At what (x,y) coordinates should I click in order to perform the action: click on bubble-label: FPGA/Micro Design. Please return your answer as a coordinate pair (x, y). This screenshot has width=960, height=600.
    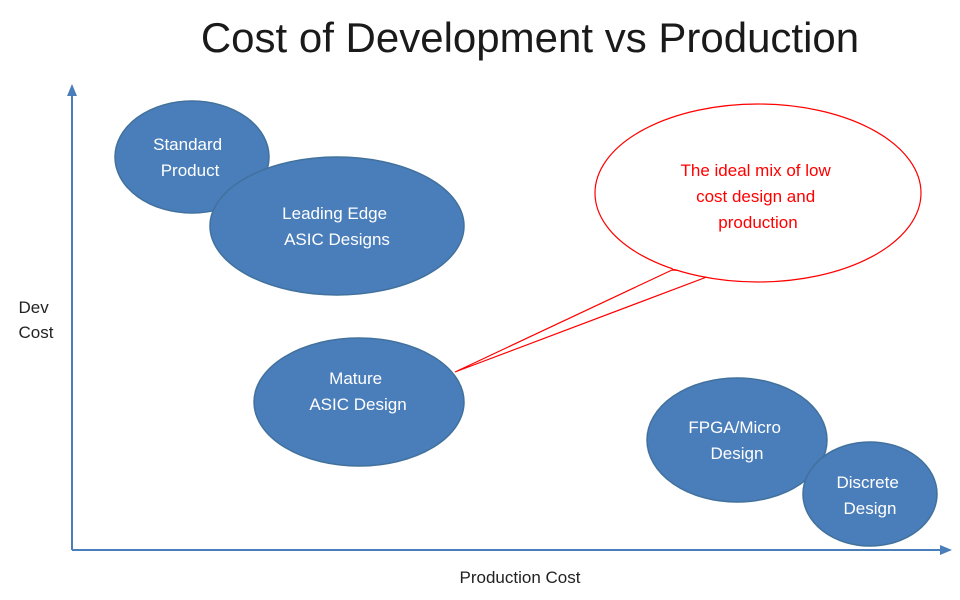
    Looking at the image, I should click on (736, 440).